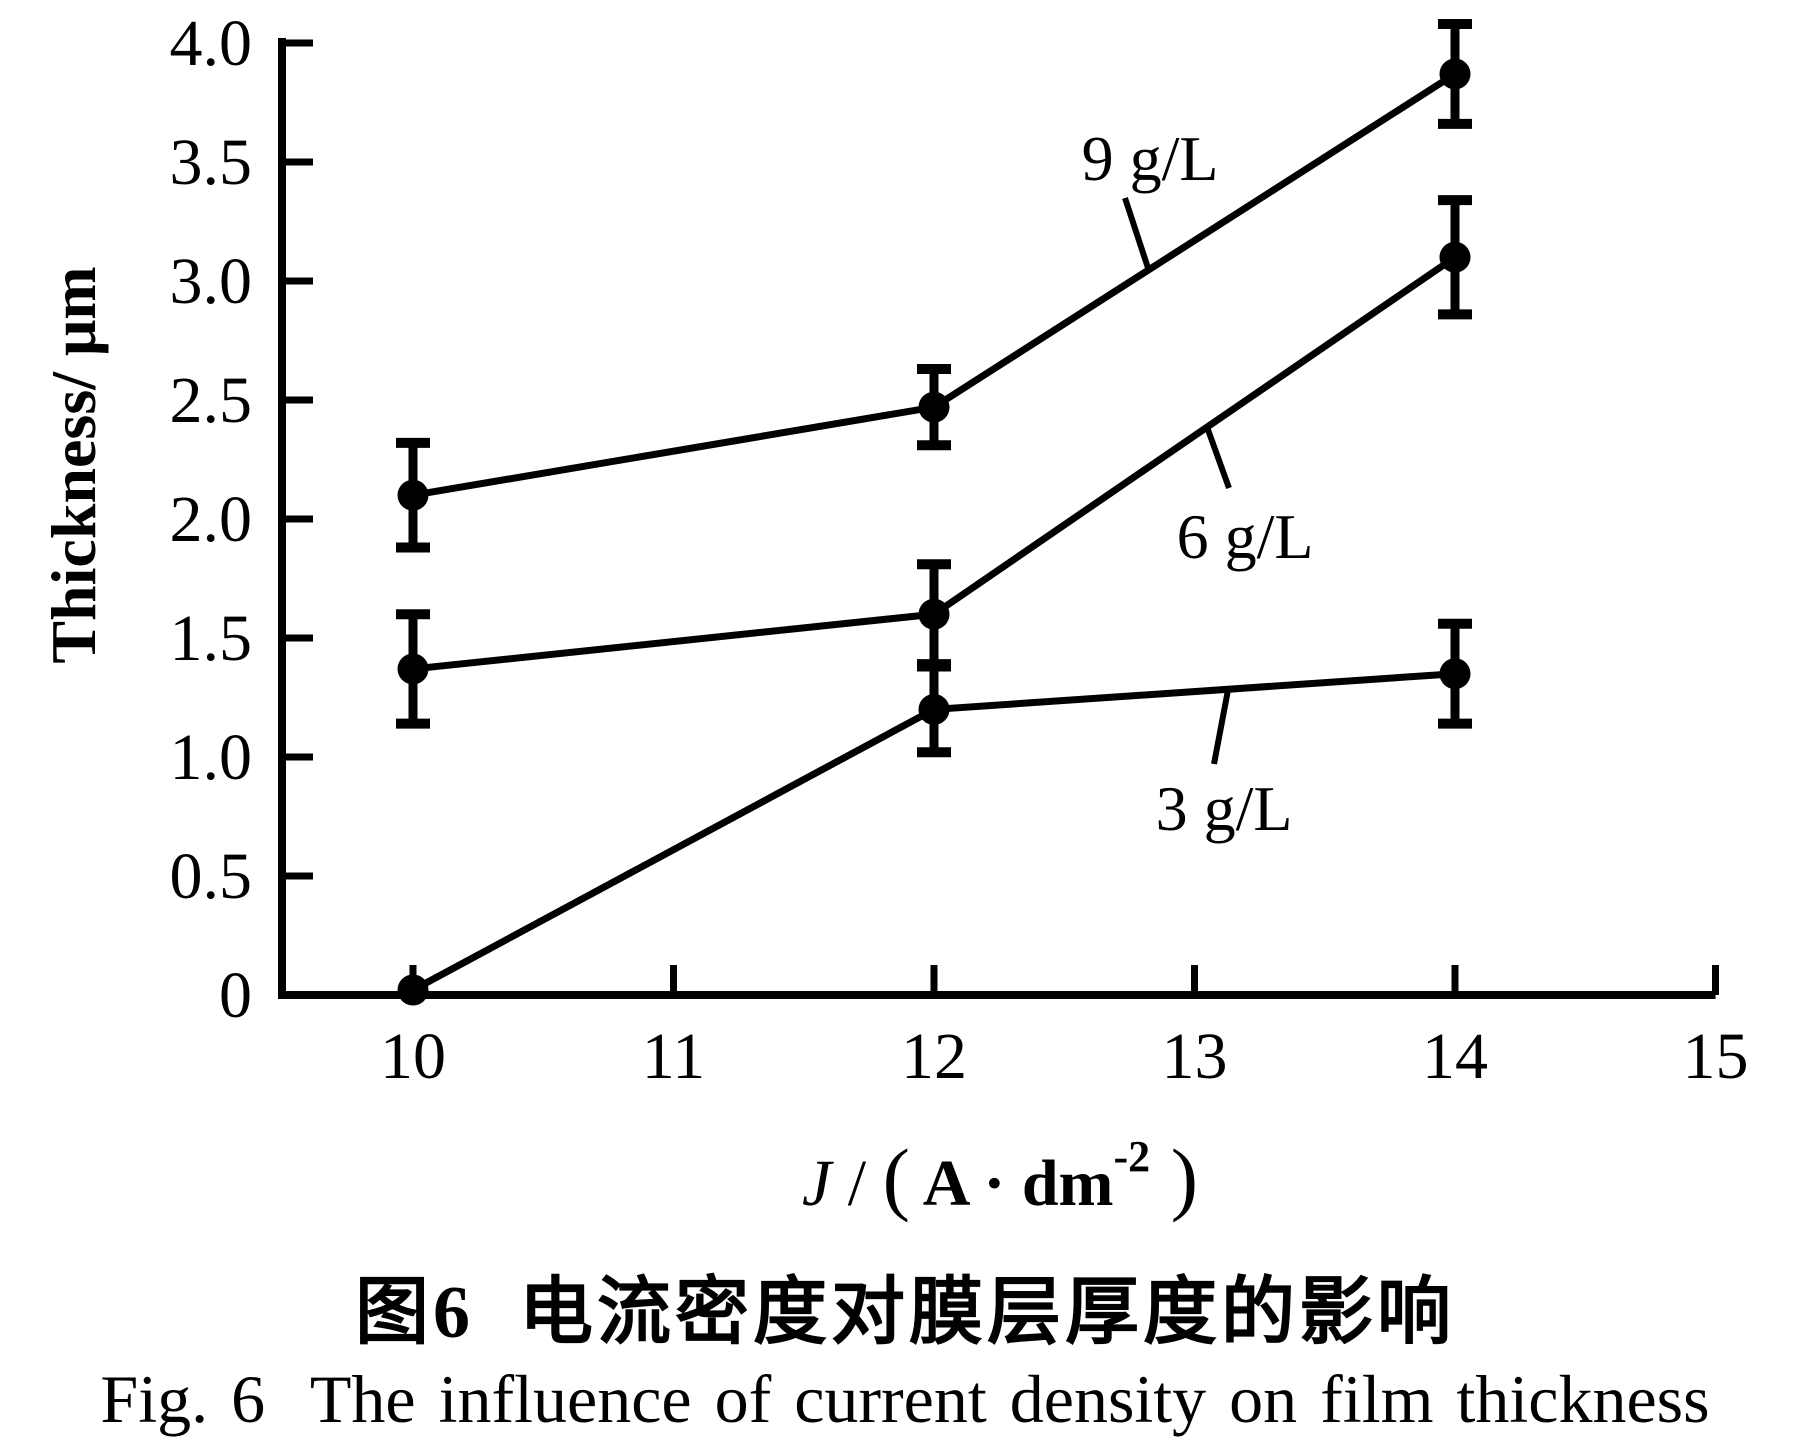 The image size is (1810, 1450). Describe the element at coordinates (211, 876) in the screenshot. I see `y-tick-label: 0.5` at that location.